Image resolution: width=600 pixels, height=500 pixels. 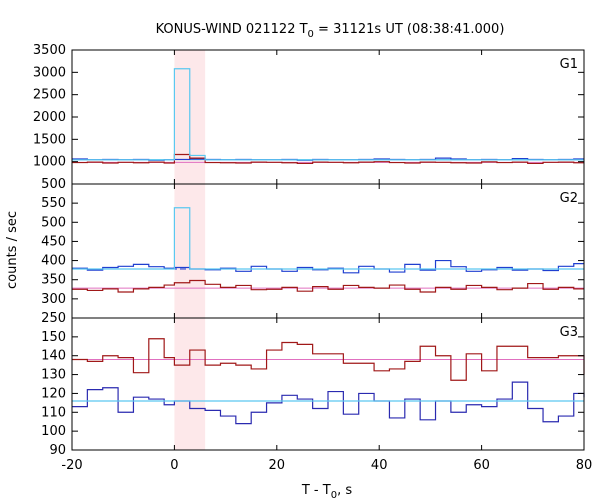 I want to click on y-axis-label: counts / sec, so click(x=12, y=250).